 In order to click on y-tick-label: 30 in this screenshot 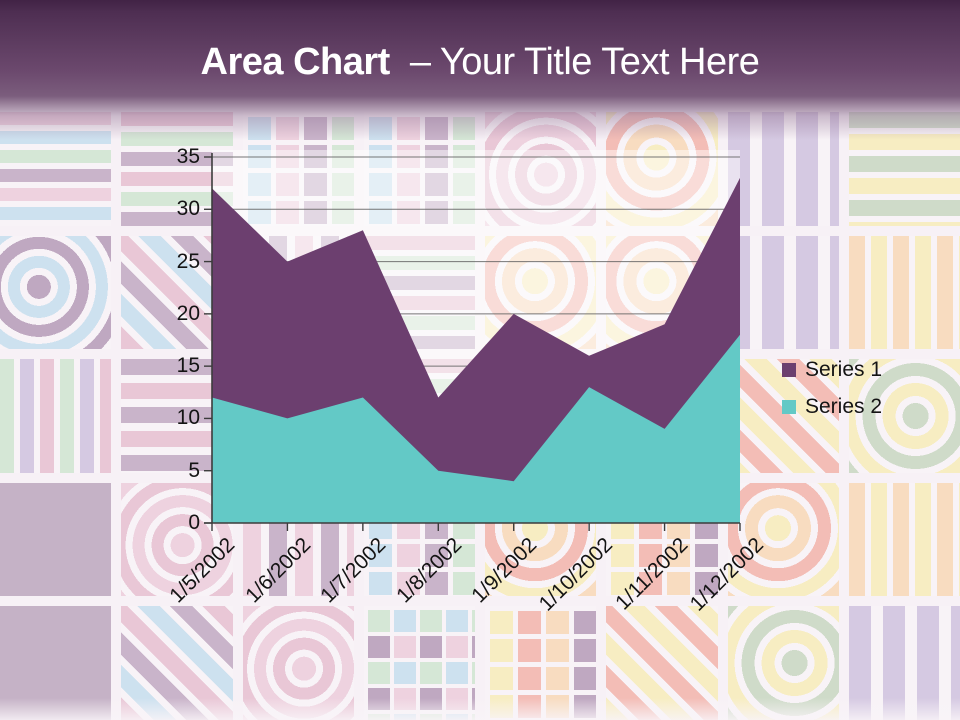, I will do `click(188, 209)`.